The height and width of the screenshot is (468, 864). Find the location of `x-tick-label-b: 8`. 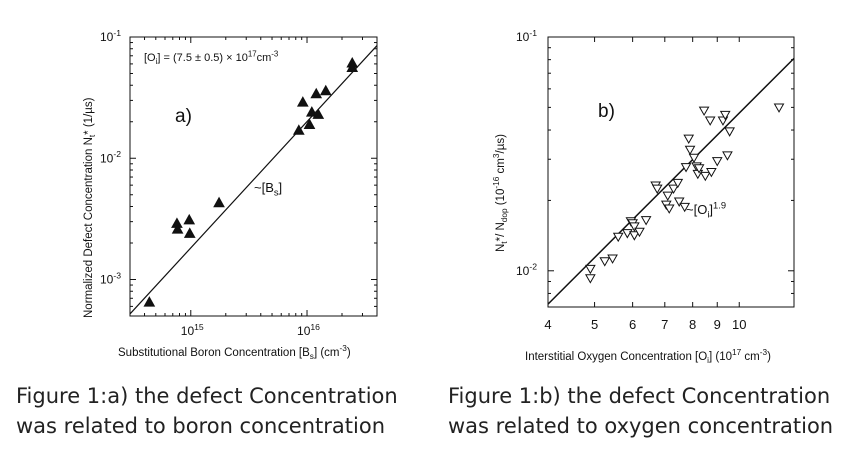

x-tick-label-b: 8 is located at coordinates (692, 324).